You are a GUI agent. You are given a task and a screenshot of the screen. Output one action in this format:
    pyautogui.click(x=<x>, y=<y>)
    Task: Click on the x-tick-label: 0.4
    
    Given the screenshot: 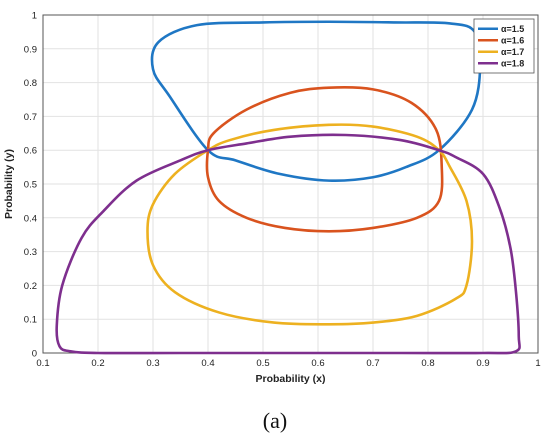 What is the action you would take?
    pyautogui.click(x=207, y=363)
    